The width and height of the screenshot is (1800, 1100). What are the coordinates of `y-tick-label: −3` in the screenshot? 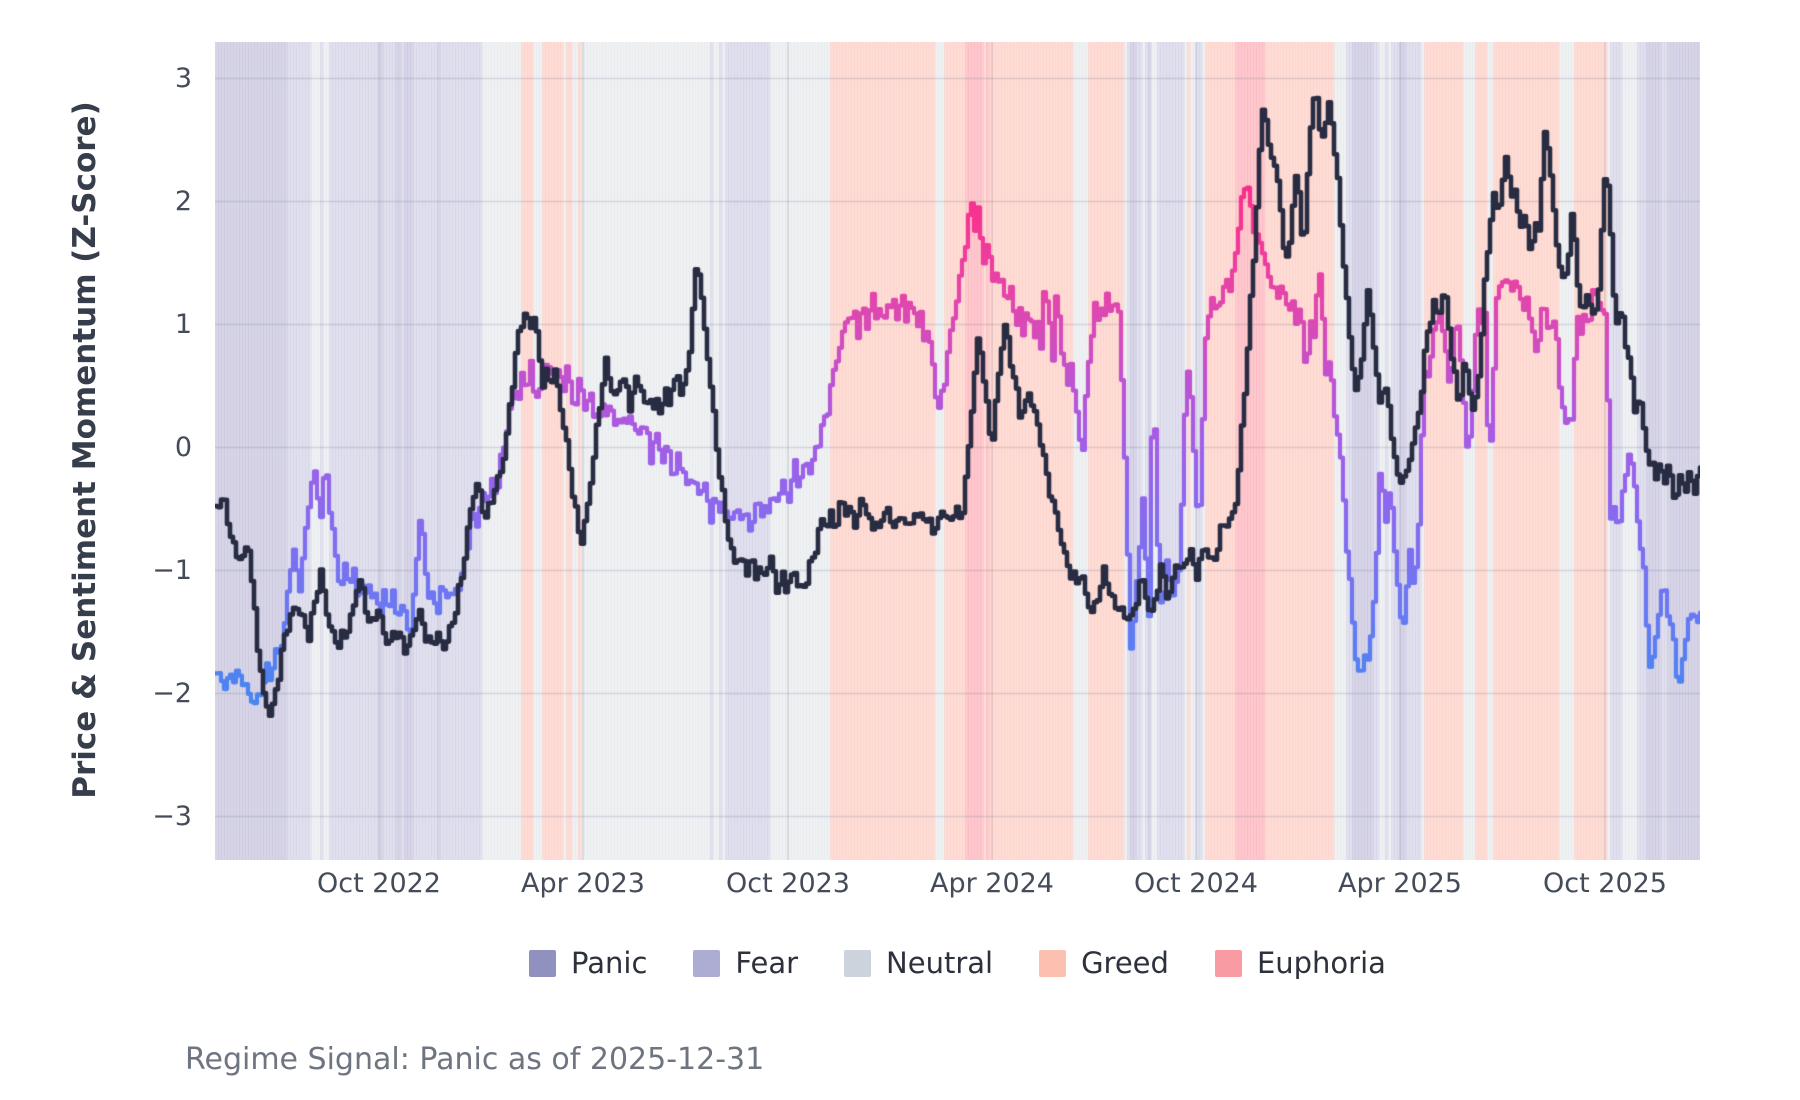 It's located at (172, 816).